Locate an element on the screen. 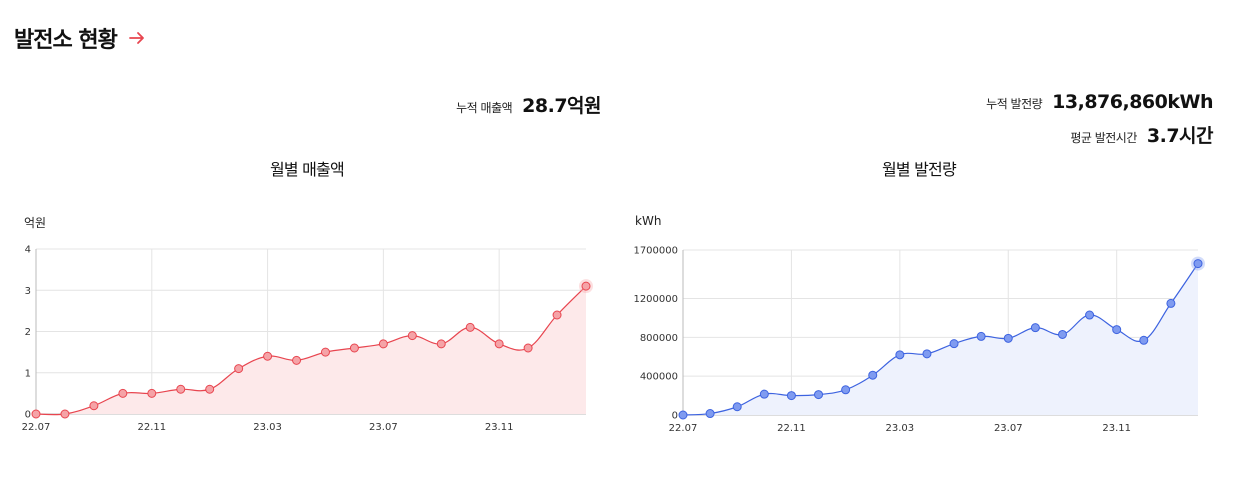  generation-y-tick-label: 800000 is located at coordinates (659, 338).